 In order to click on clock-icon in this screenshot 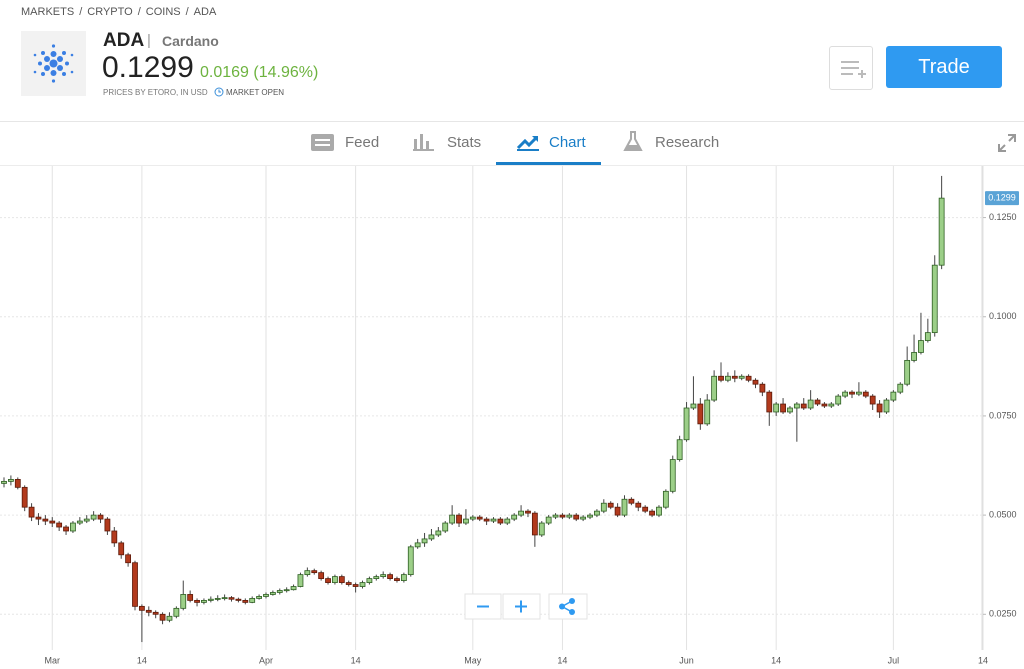, I will do `click(219, 92)`.